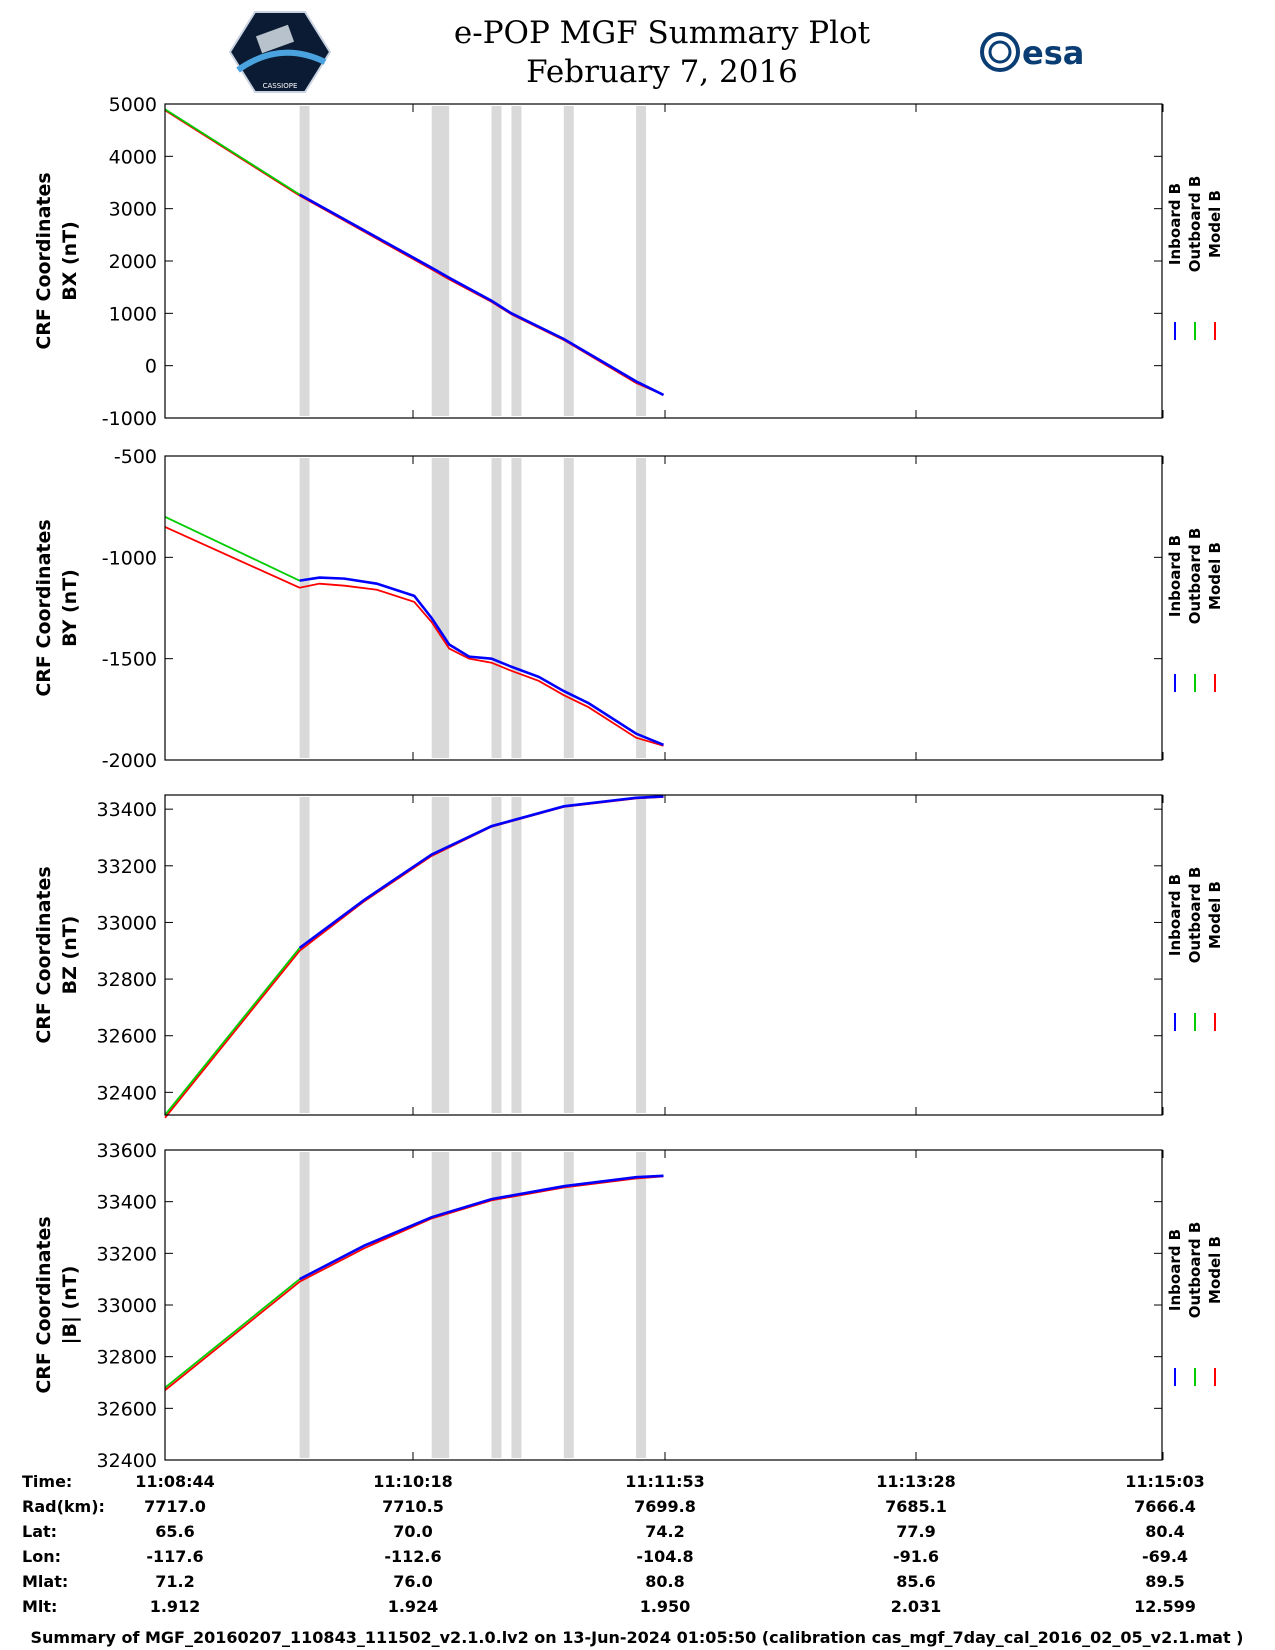 The width and height of the screenshot is (1275, 1650). What do you see at coordinates (133, 157) in the screenshot?
I see `y-tick-label: 4000` at bounding box center [133, 157].